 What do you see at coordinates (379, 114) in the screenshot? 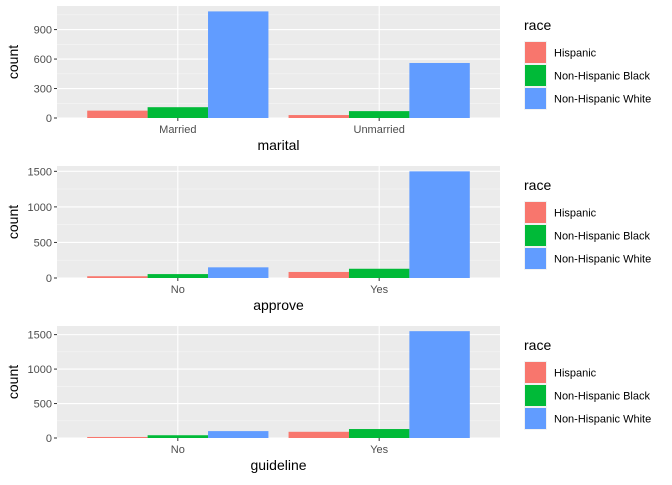
I see `bar-non-hispanic-black-unmarried` at bounding box center [379, 114].